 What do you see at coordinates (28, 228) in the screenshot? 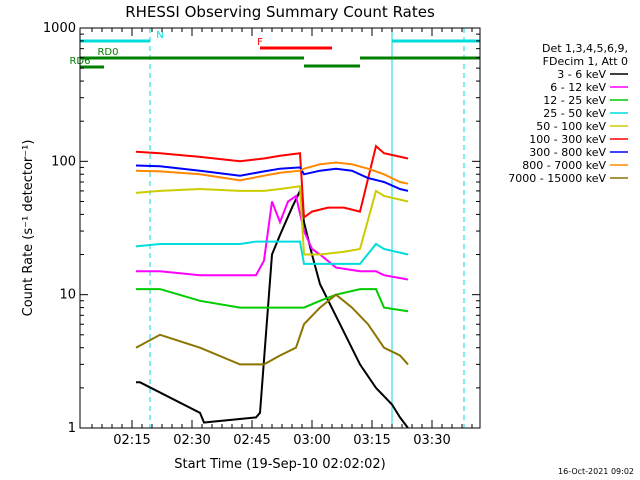
I see `y-axis-label: Count Rate (s⁻¹ detector⁻¹)` at bounding box center [28, 228].